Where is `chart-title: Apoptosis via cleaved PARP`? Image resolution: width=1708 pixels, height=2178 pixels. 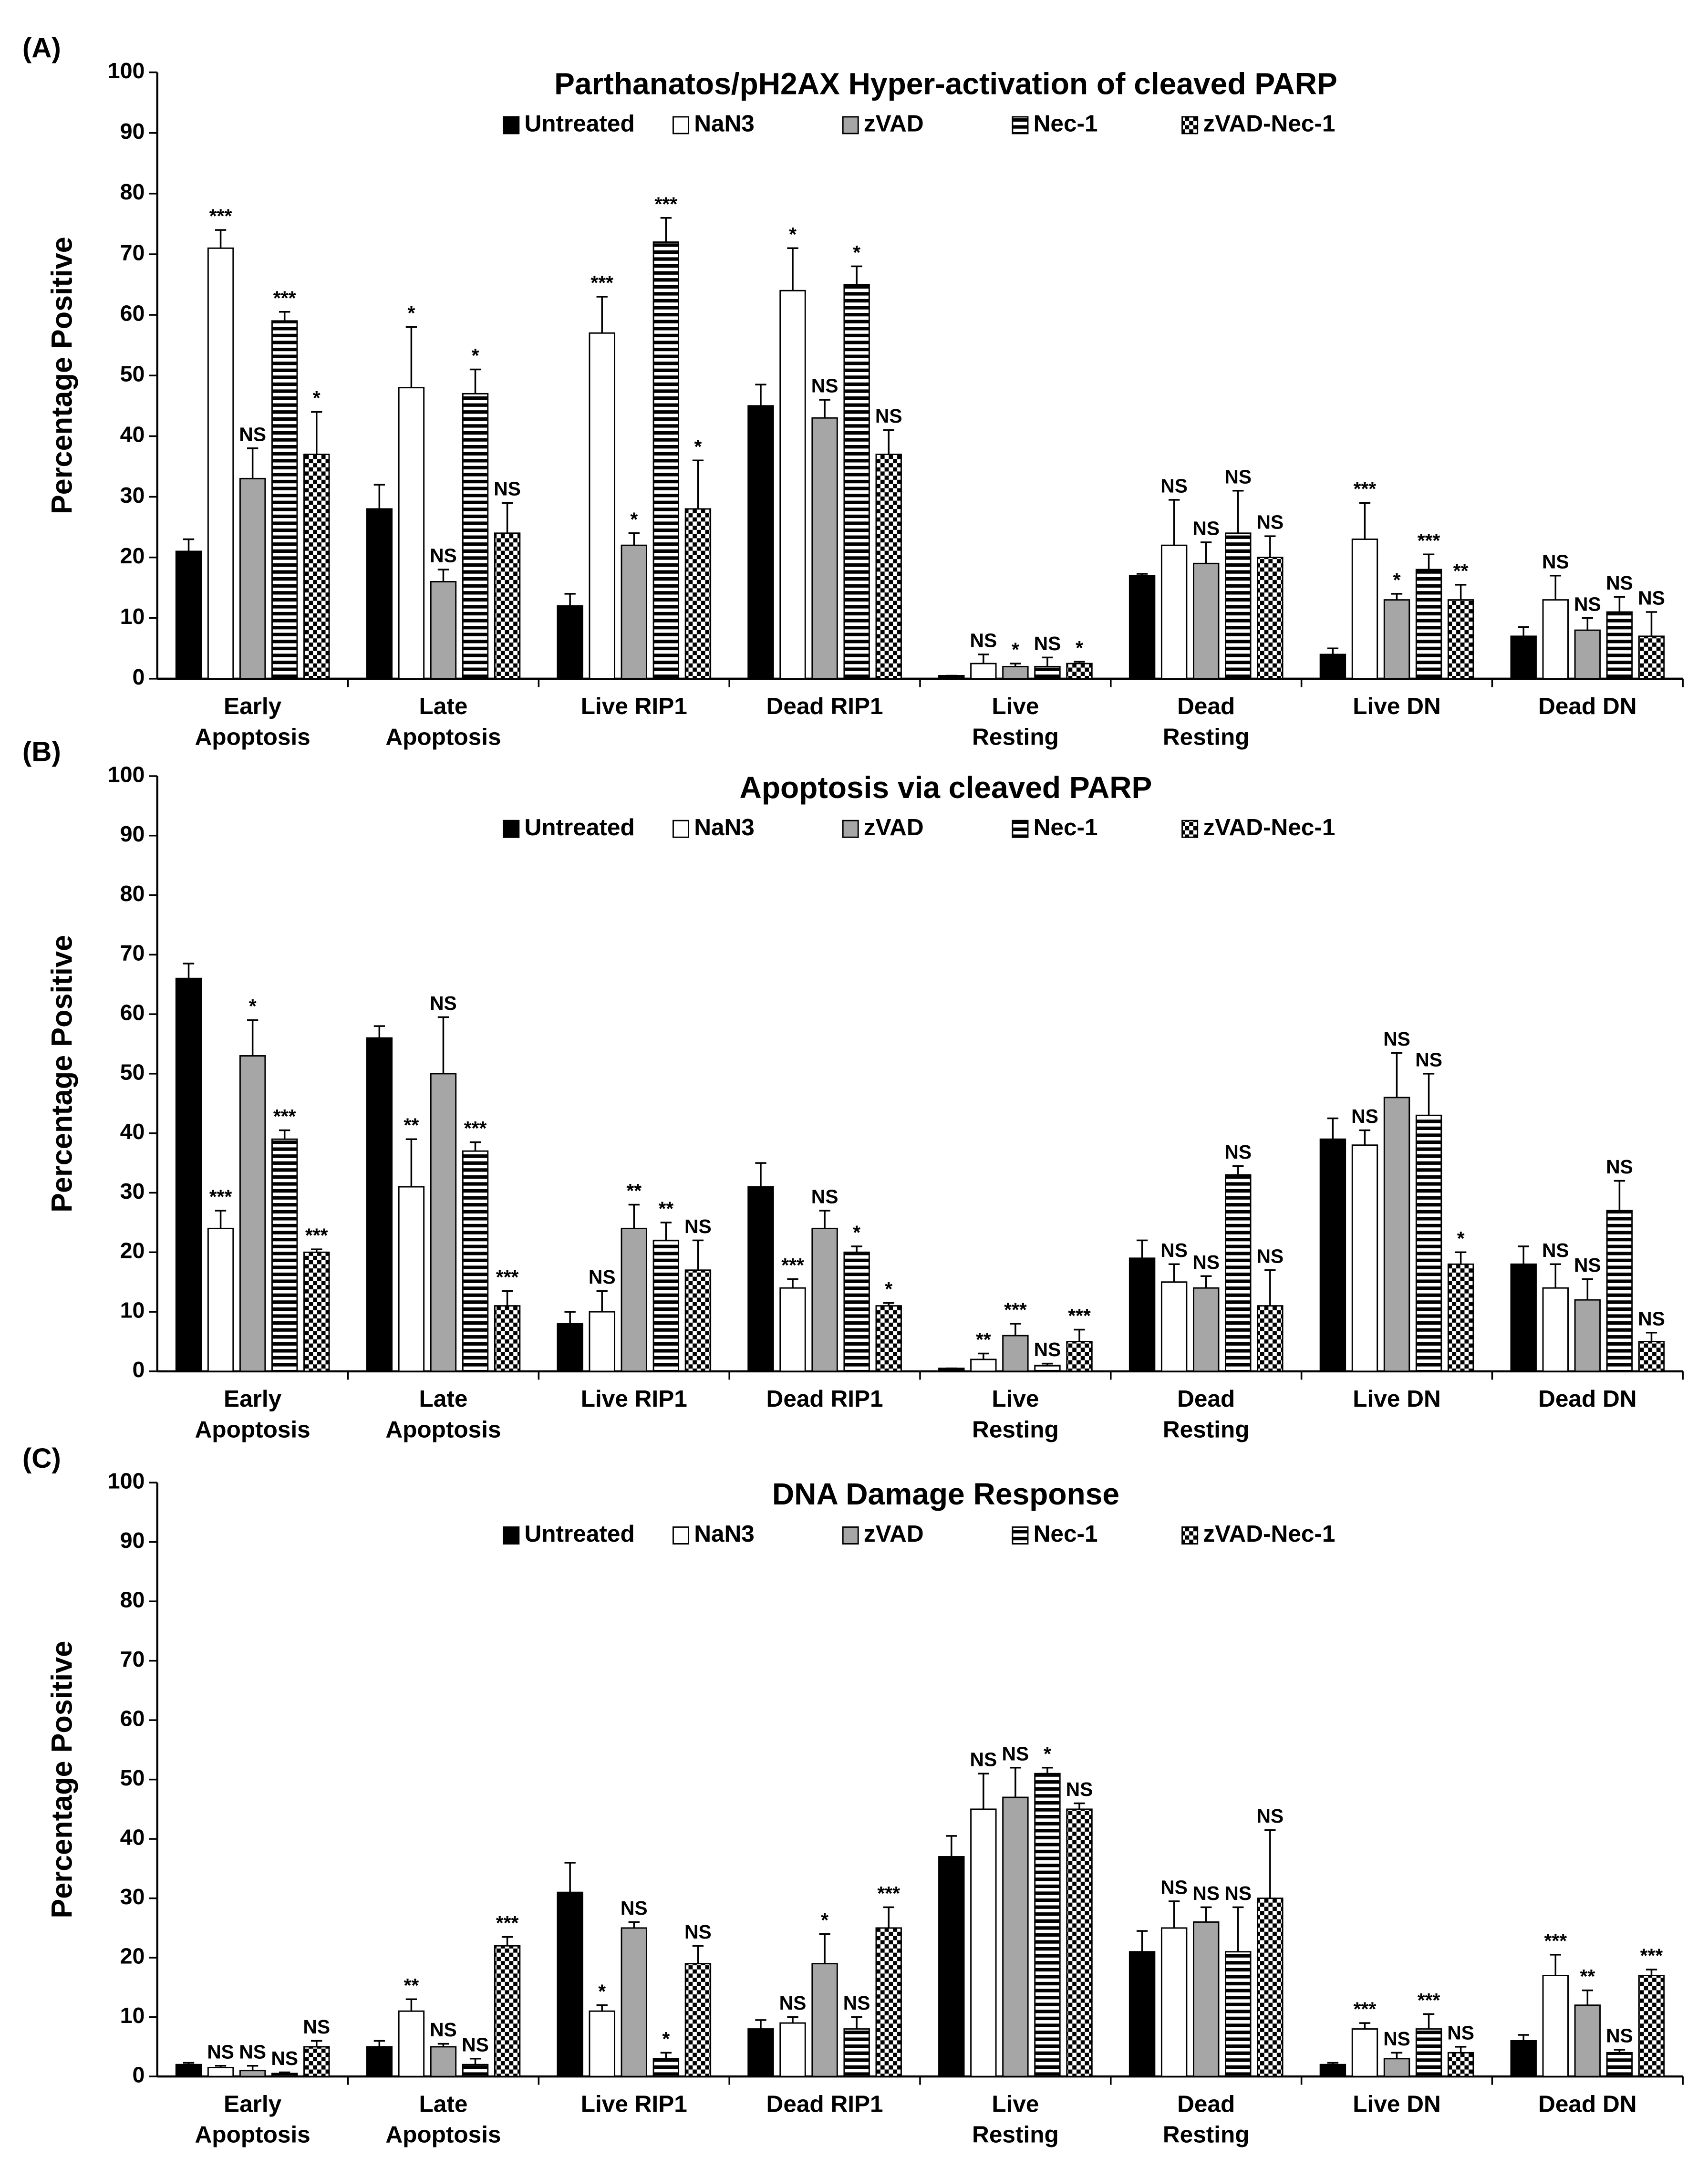
chart-title: Apoptosis via cleaved PARP is located at coordinates (946, 788).